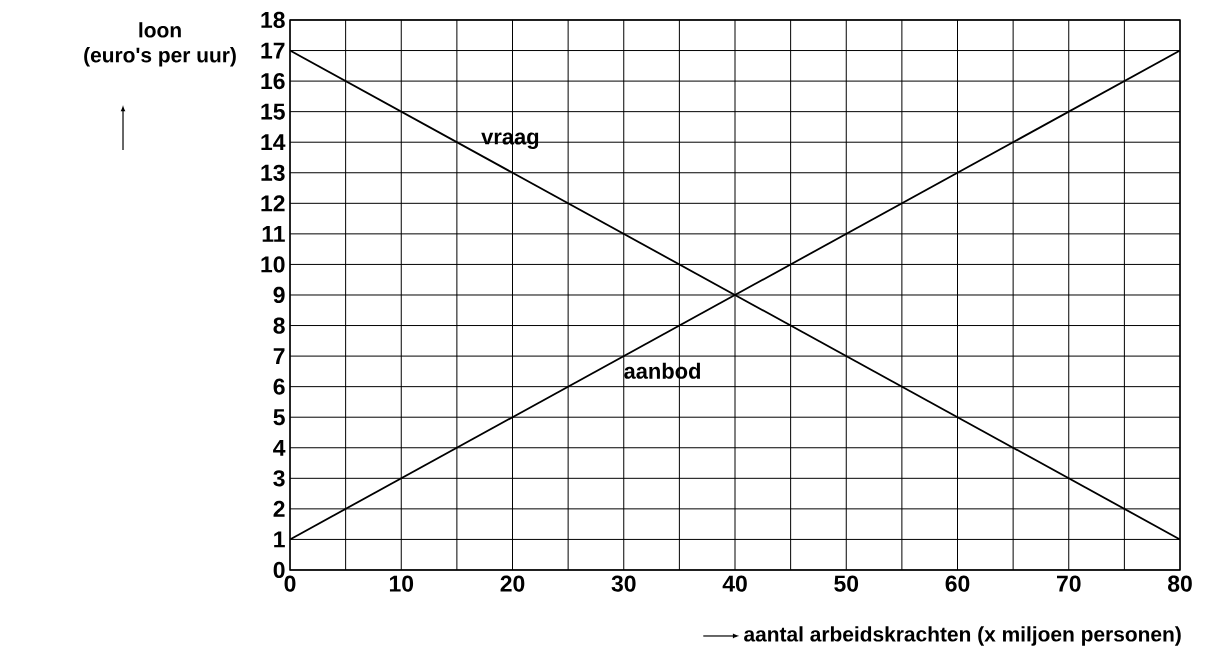 Image resolution: width=1212 pixels, height=662 pixels. What do you see at coordinates (279, 447) in the screenshot?
I see `y-tick-label: 4` at bounding box center [279, 447].